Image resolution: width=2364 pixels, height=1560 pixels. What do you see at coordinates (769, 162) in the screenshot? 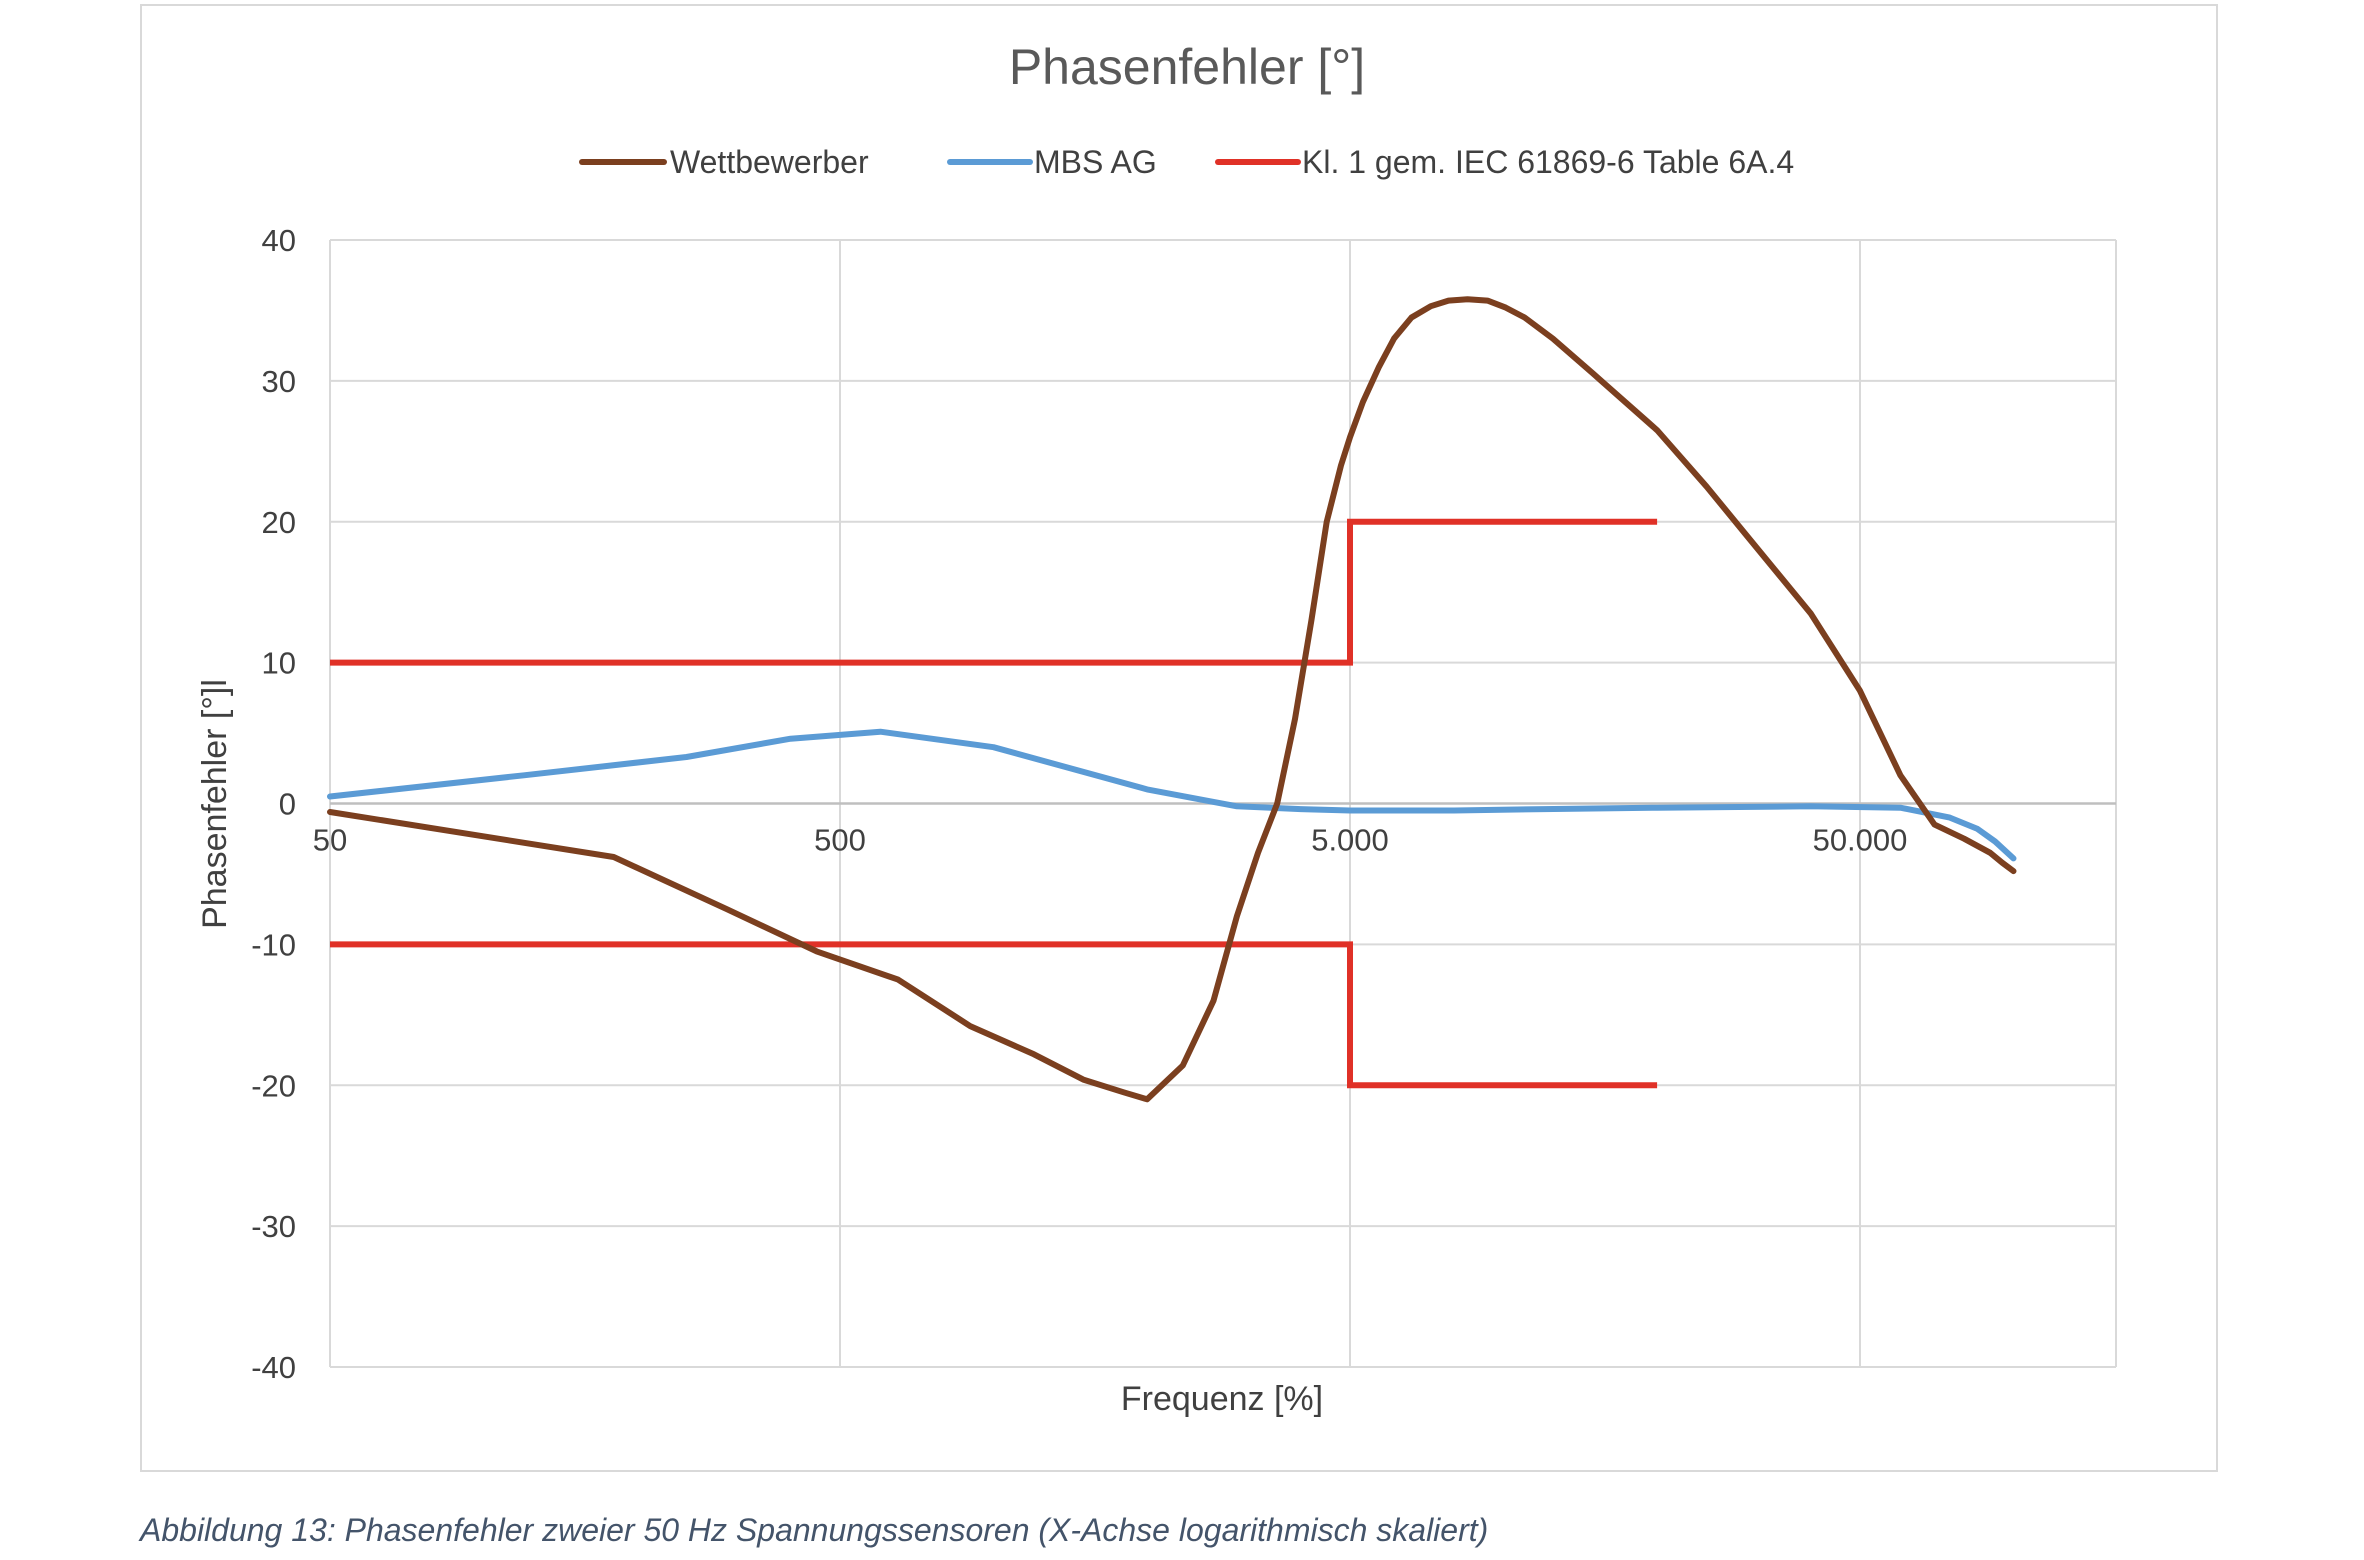
I see `legend-label-wettbewerber: Wettbewerber` at bounding box center [769, 162].